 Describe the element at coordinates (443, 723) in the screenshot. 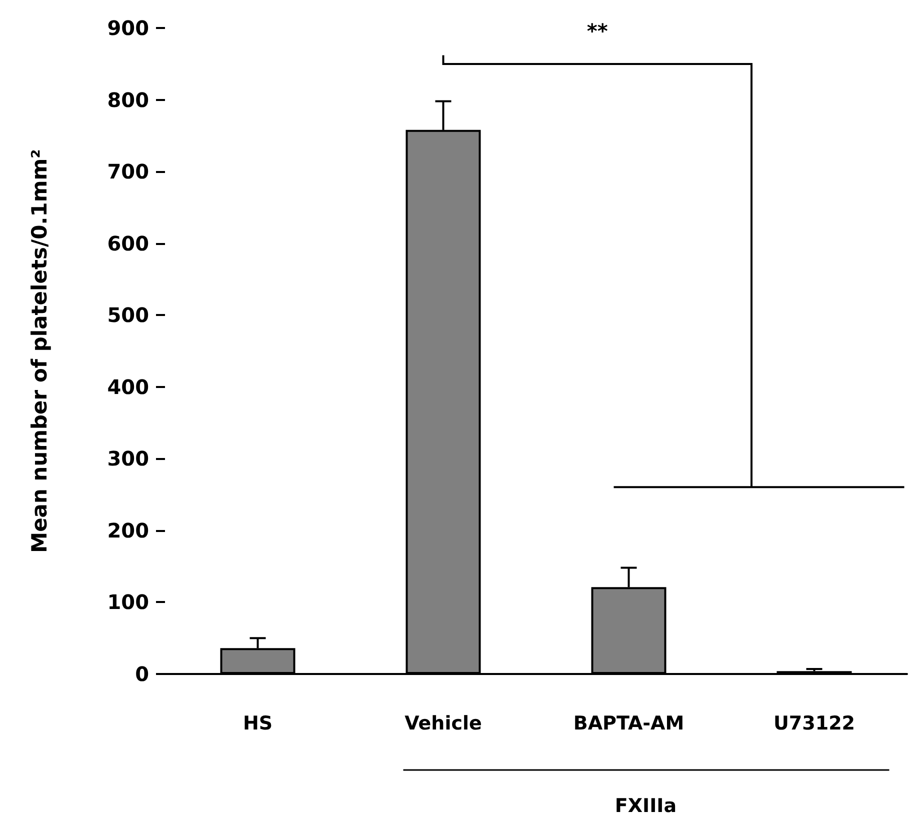

I see `x-tick-label: Vehicle` at that location.